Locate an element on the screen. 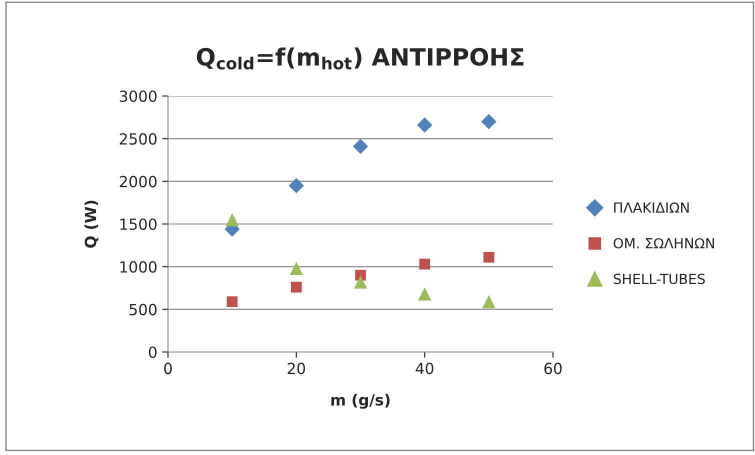 The image size is (755, 455). y-tick-label: 2000 is located at coordinates (138, 182).